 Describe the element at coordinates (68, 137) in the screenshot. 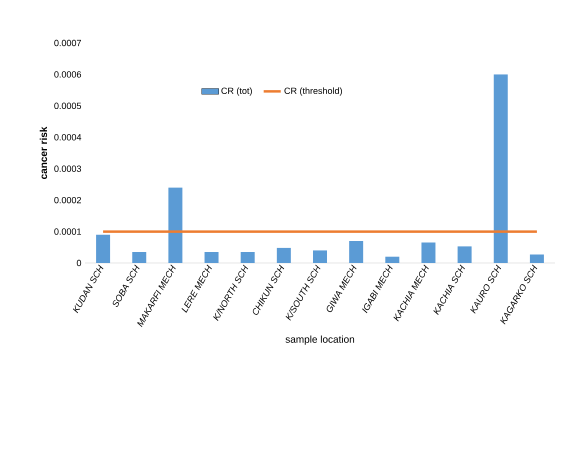

I see `y-tick-label: 0.0004` at that location.